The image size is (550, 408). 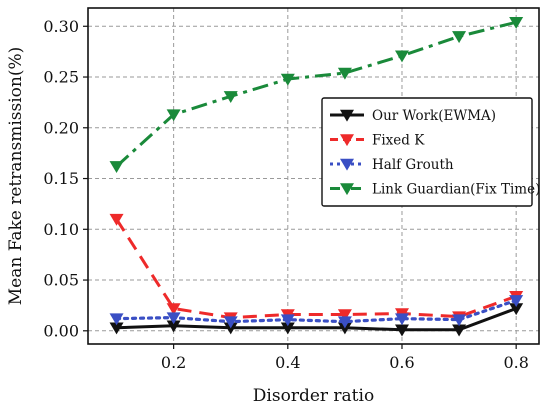 I want to click on legend-item: Our Work(EWMA), so click(x=413, y=116).